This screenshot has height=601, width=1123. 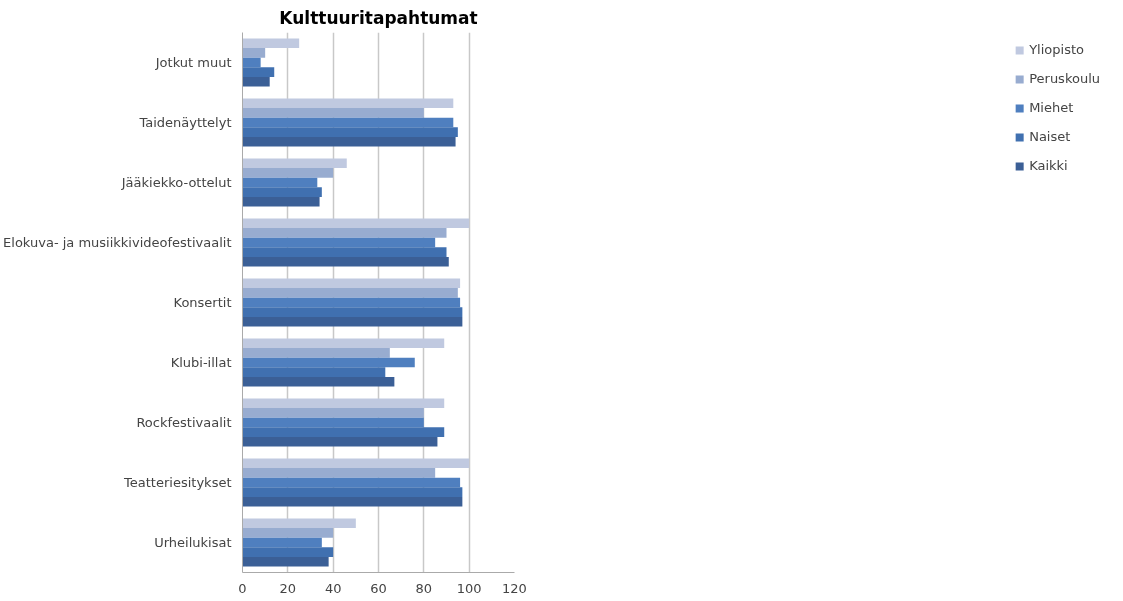 I want to click on legend-label: Peruskoulu, so click(x=1064, y=78).